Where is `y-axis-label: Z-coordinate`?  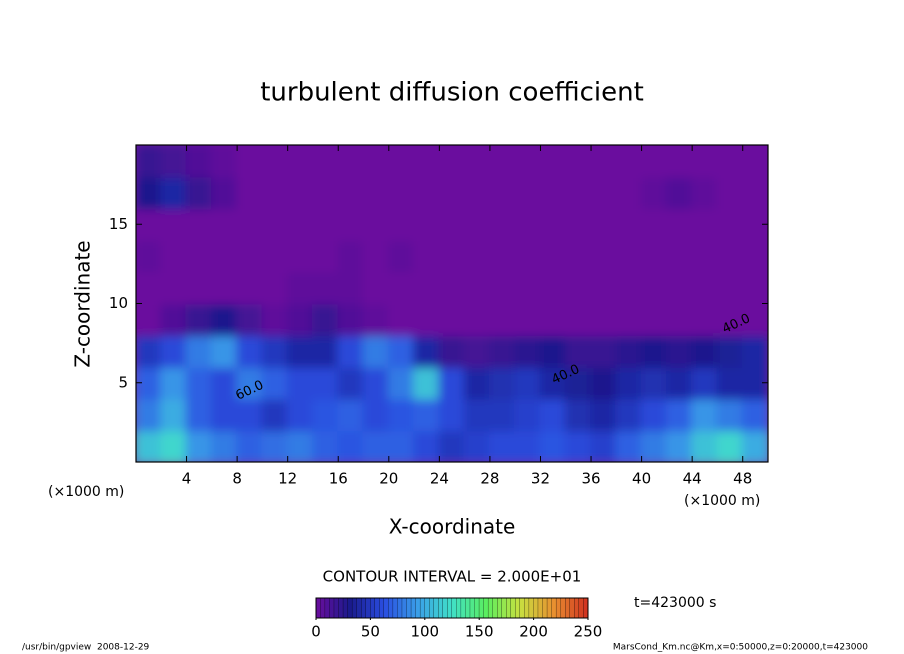
y-axis-label: Z-coordinate is located at coordinates (83, 303).